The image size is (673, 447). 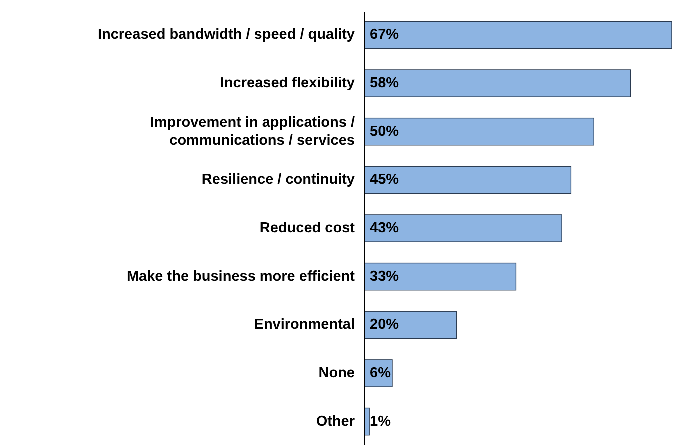 I want to click on data-label: 1%, so click(x=381, y=422).